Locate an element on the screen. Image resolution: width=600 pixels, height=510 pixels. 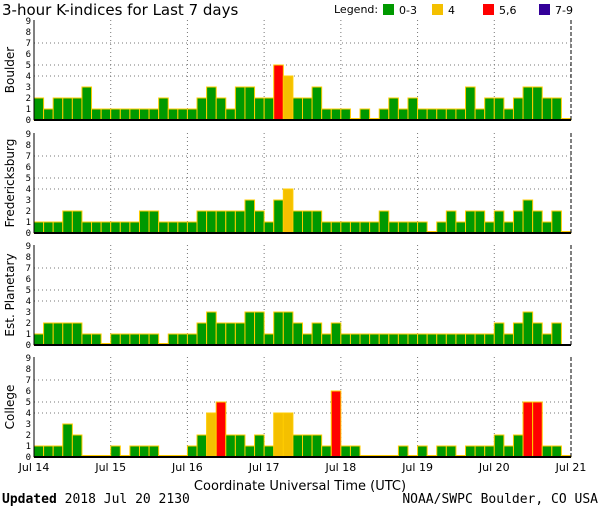
legend-entry-label: 4 is located at coordinates (451, 10).